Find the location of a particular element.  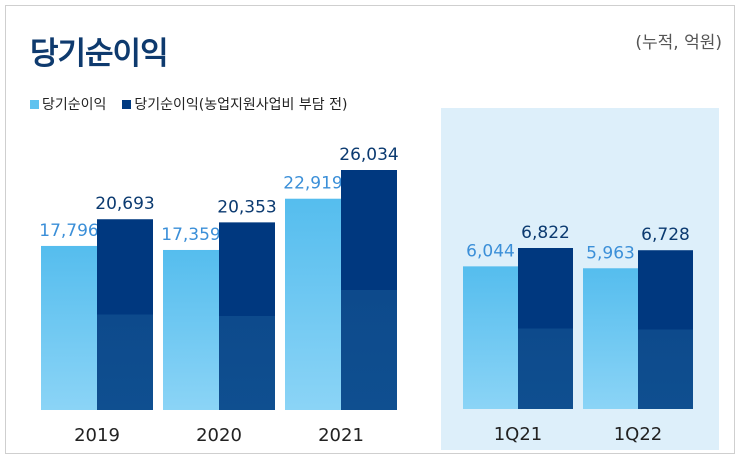

x-tick-label: 1Q22 is located at coordinates (638, 434).